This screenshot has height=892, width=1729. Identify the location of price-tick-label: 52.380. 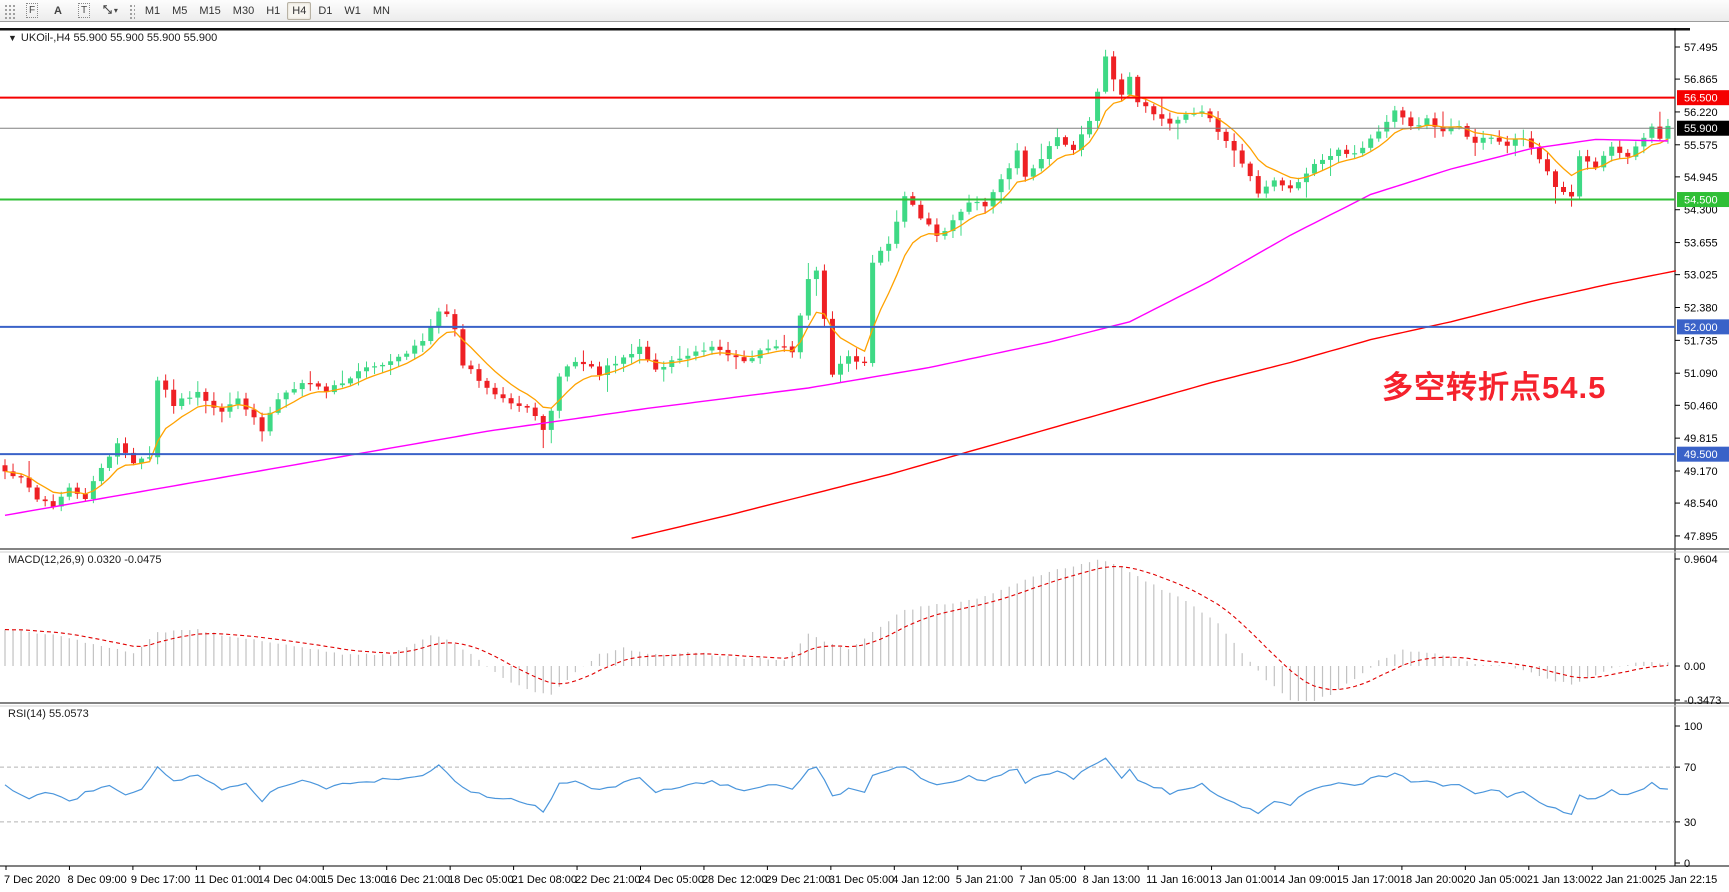
(1701, 309).